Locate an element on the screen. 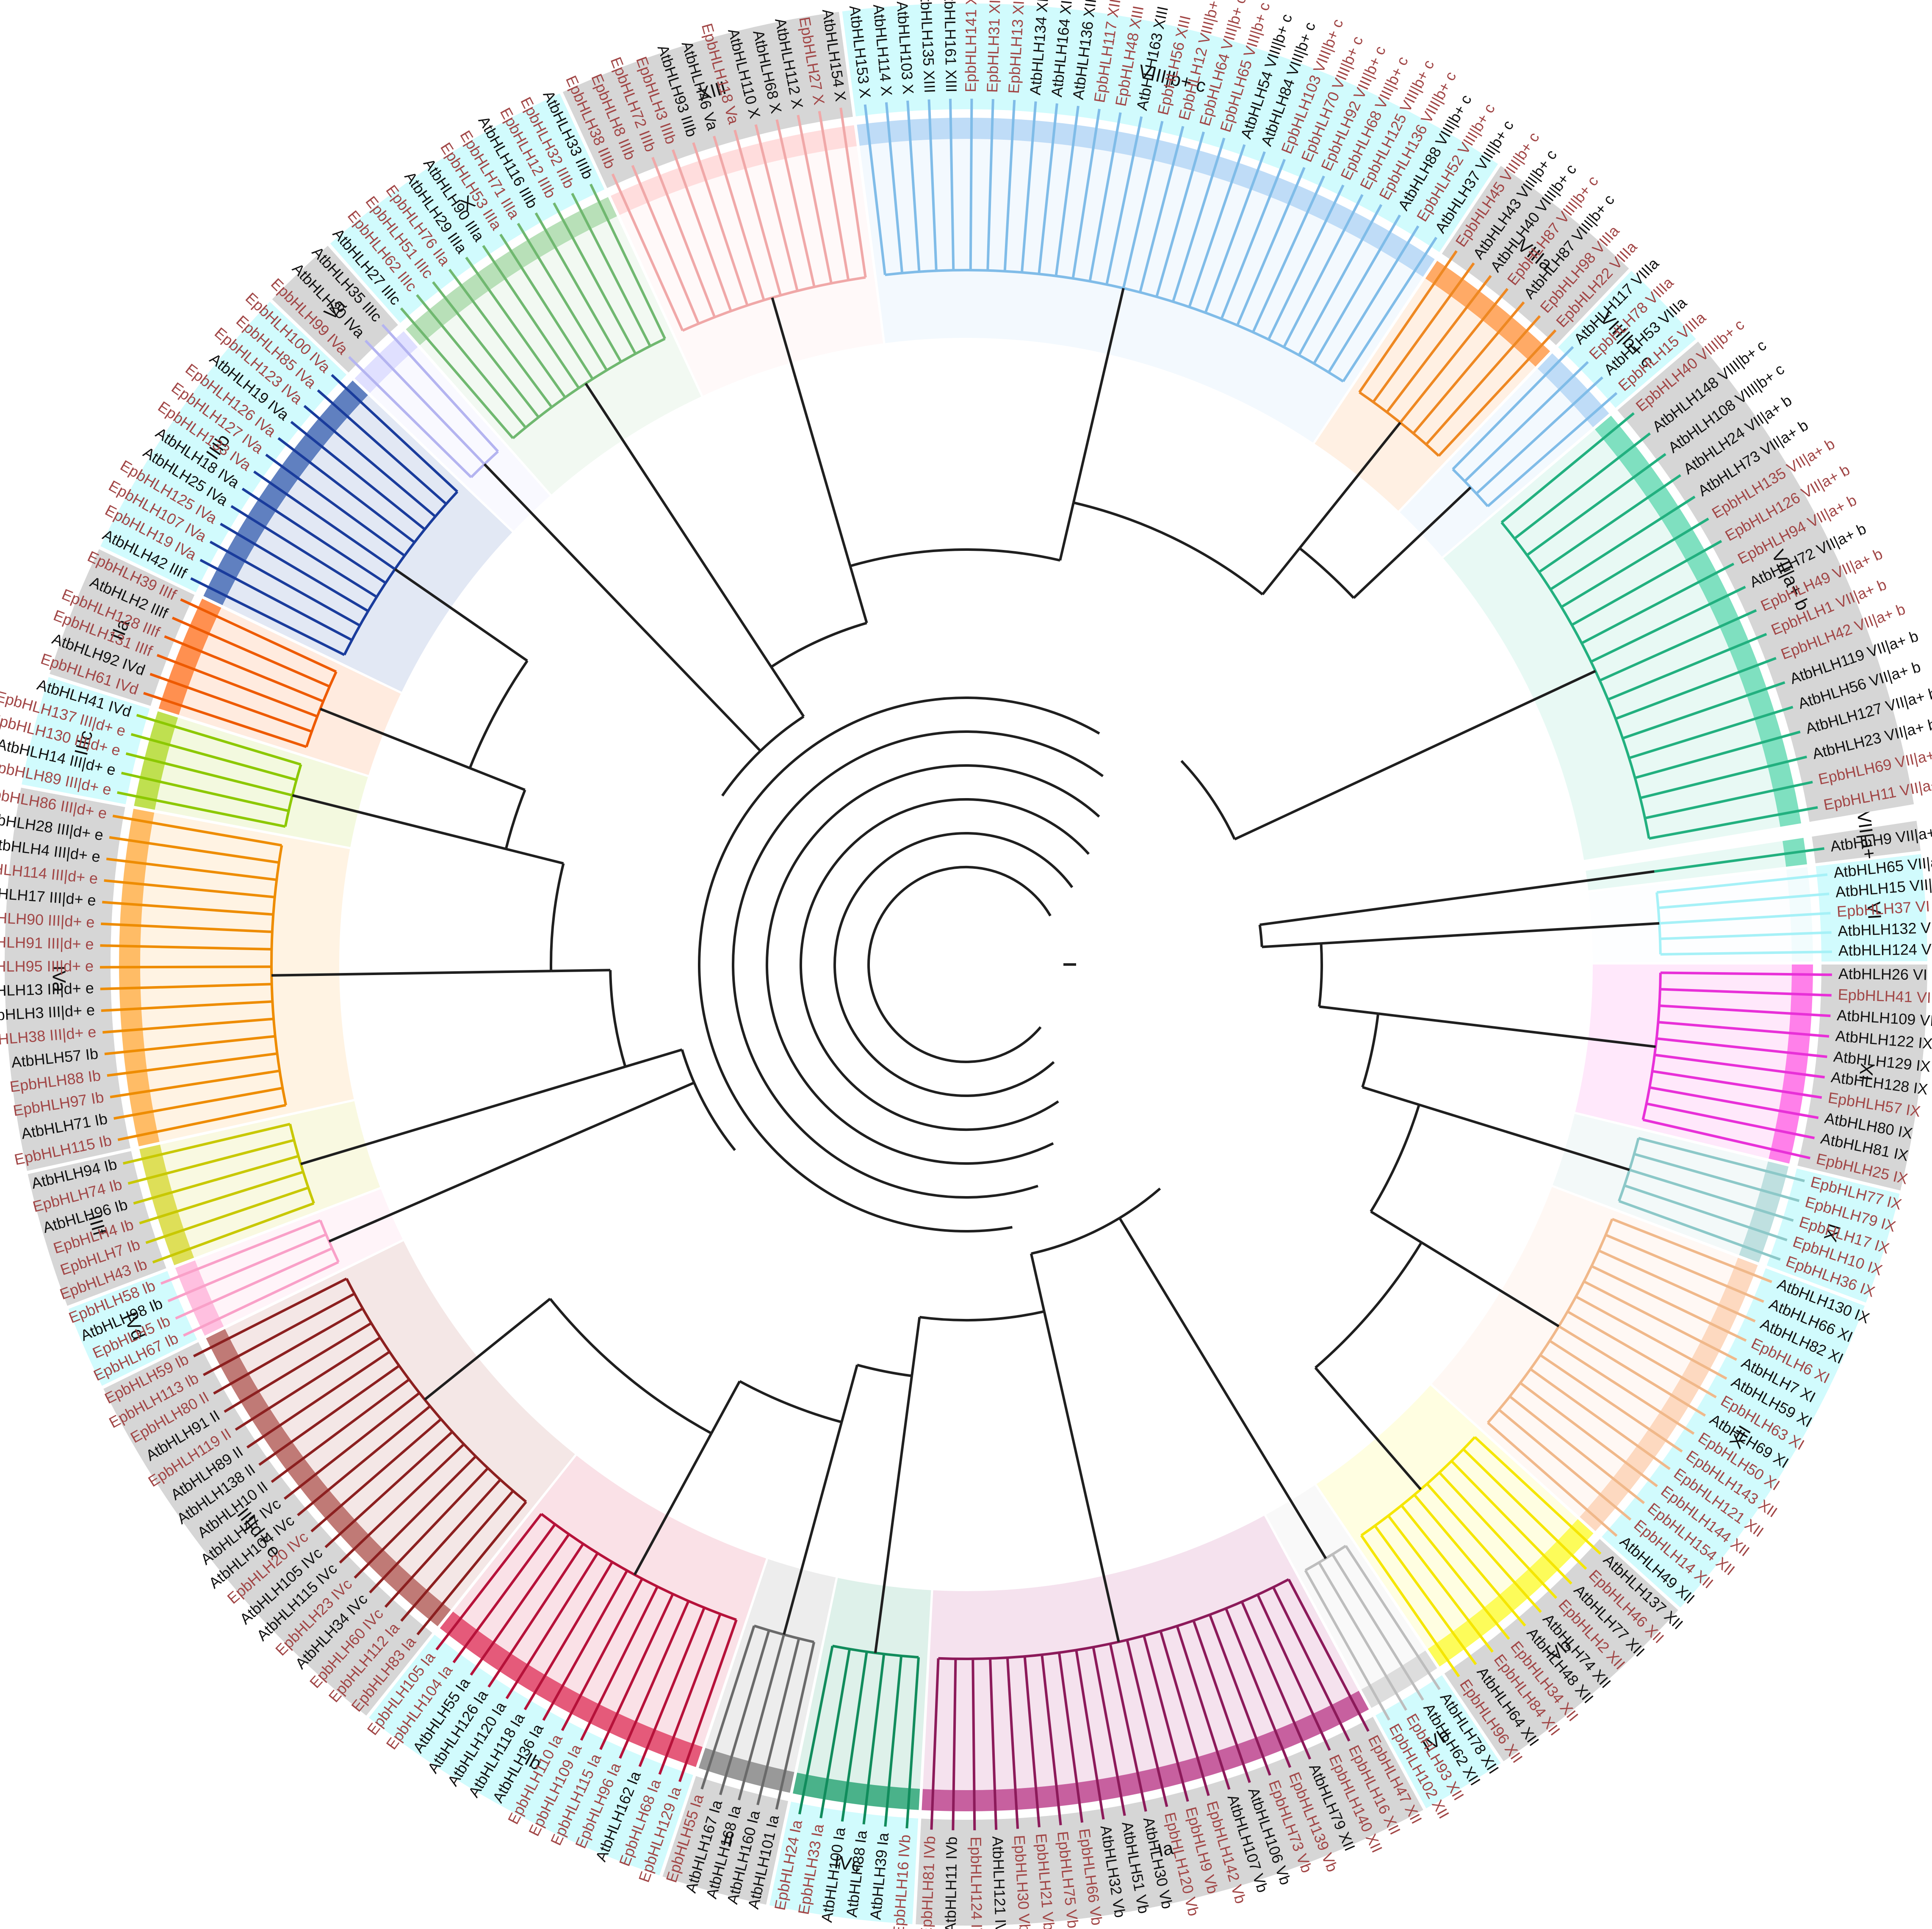 The image size is (1932, 1929). clade-arc is located at coordinates (1325, 1558).